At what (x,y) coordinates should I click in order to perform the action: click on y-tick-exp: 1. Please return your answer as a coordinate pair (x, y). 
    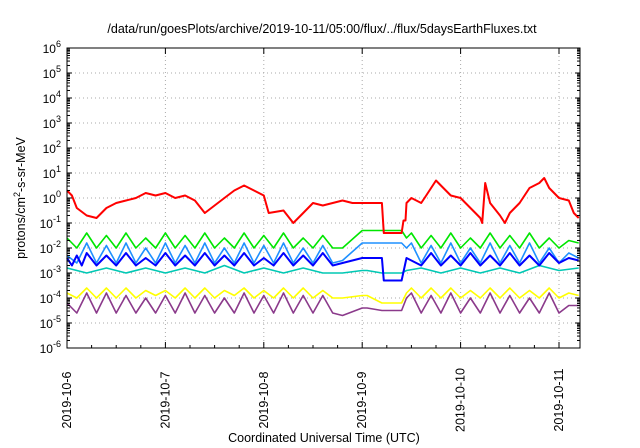
    Looking at the image, I should click on (58, 169).